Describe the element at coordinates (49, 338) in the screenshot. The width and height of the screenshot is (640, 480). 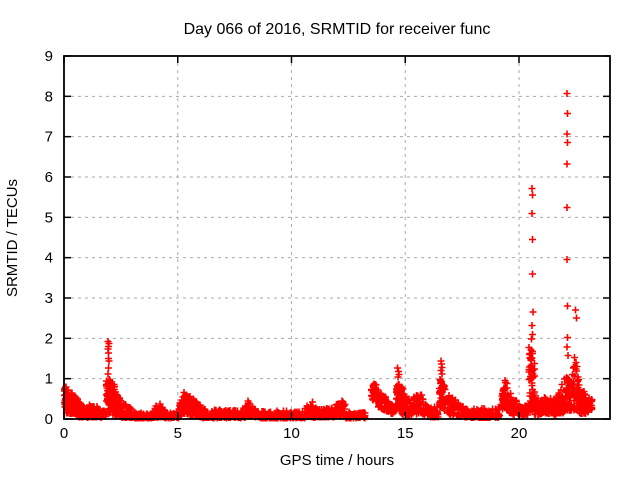
I see `y-tick-label: 2` at that location.